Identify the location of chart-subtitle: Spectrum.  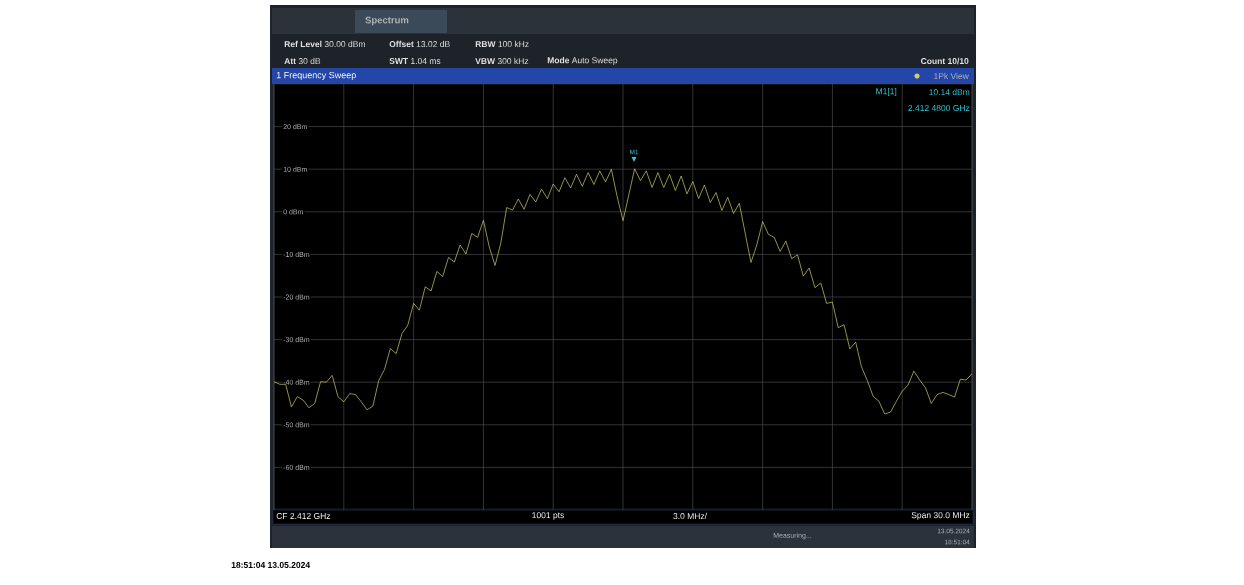
(387, 21).